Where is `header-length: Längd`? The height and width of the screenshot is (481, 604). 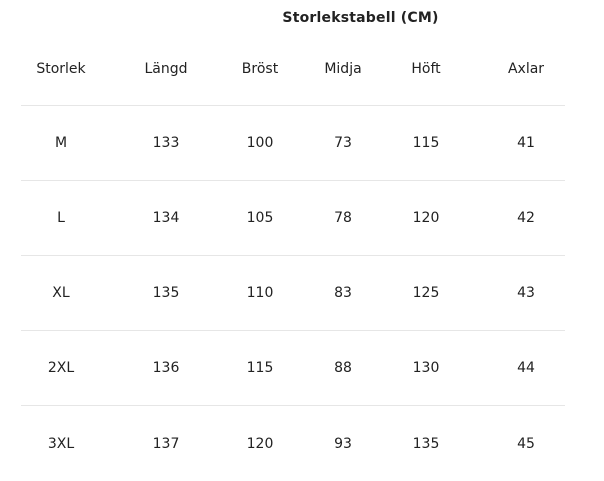 header-length: Längd is located at coordinates (166, 69).